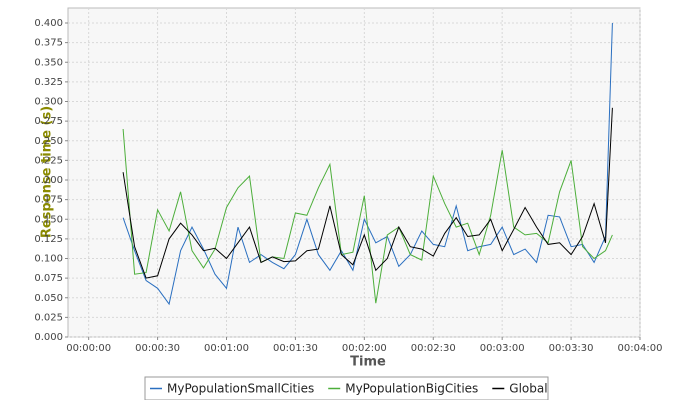 The image size is (690, 400). I want to click on x-tick-label: 00:02:30, so click(433, 348).